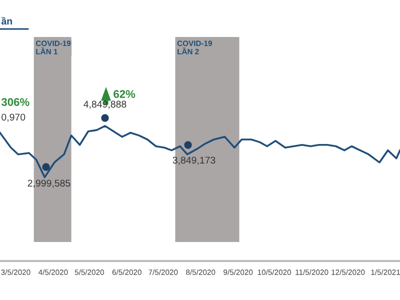  Describe the element at coordinates (15, 102) in the screenshot. I see `text: 306%` at that location.